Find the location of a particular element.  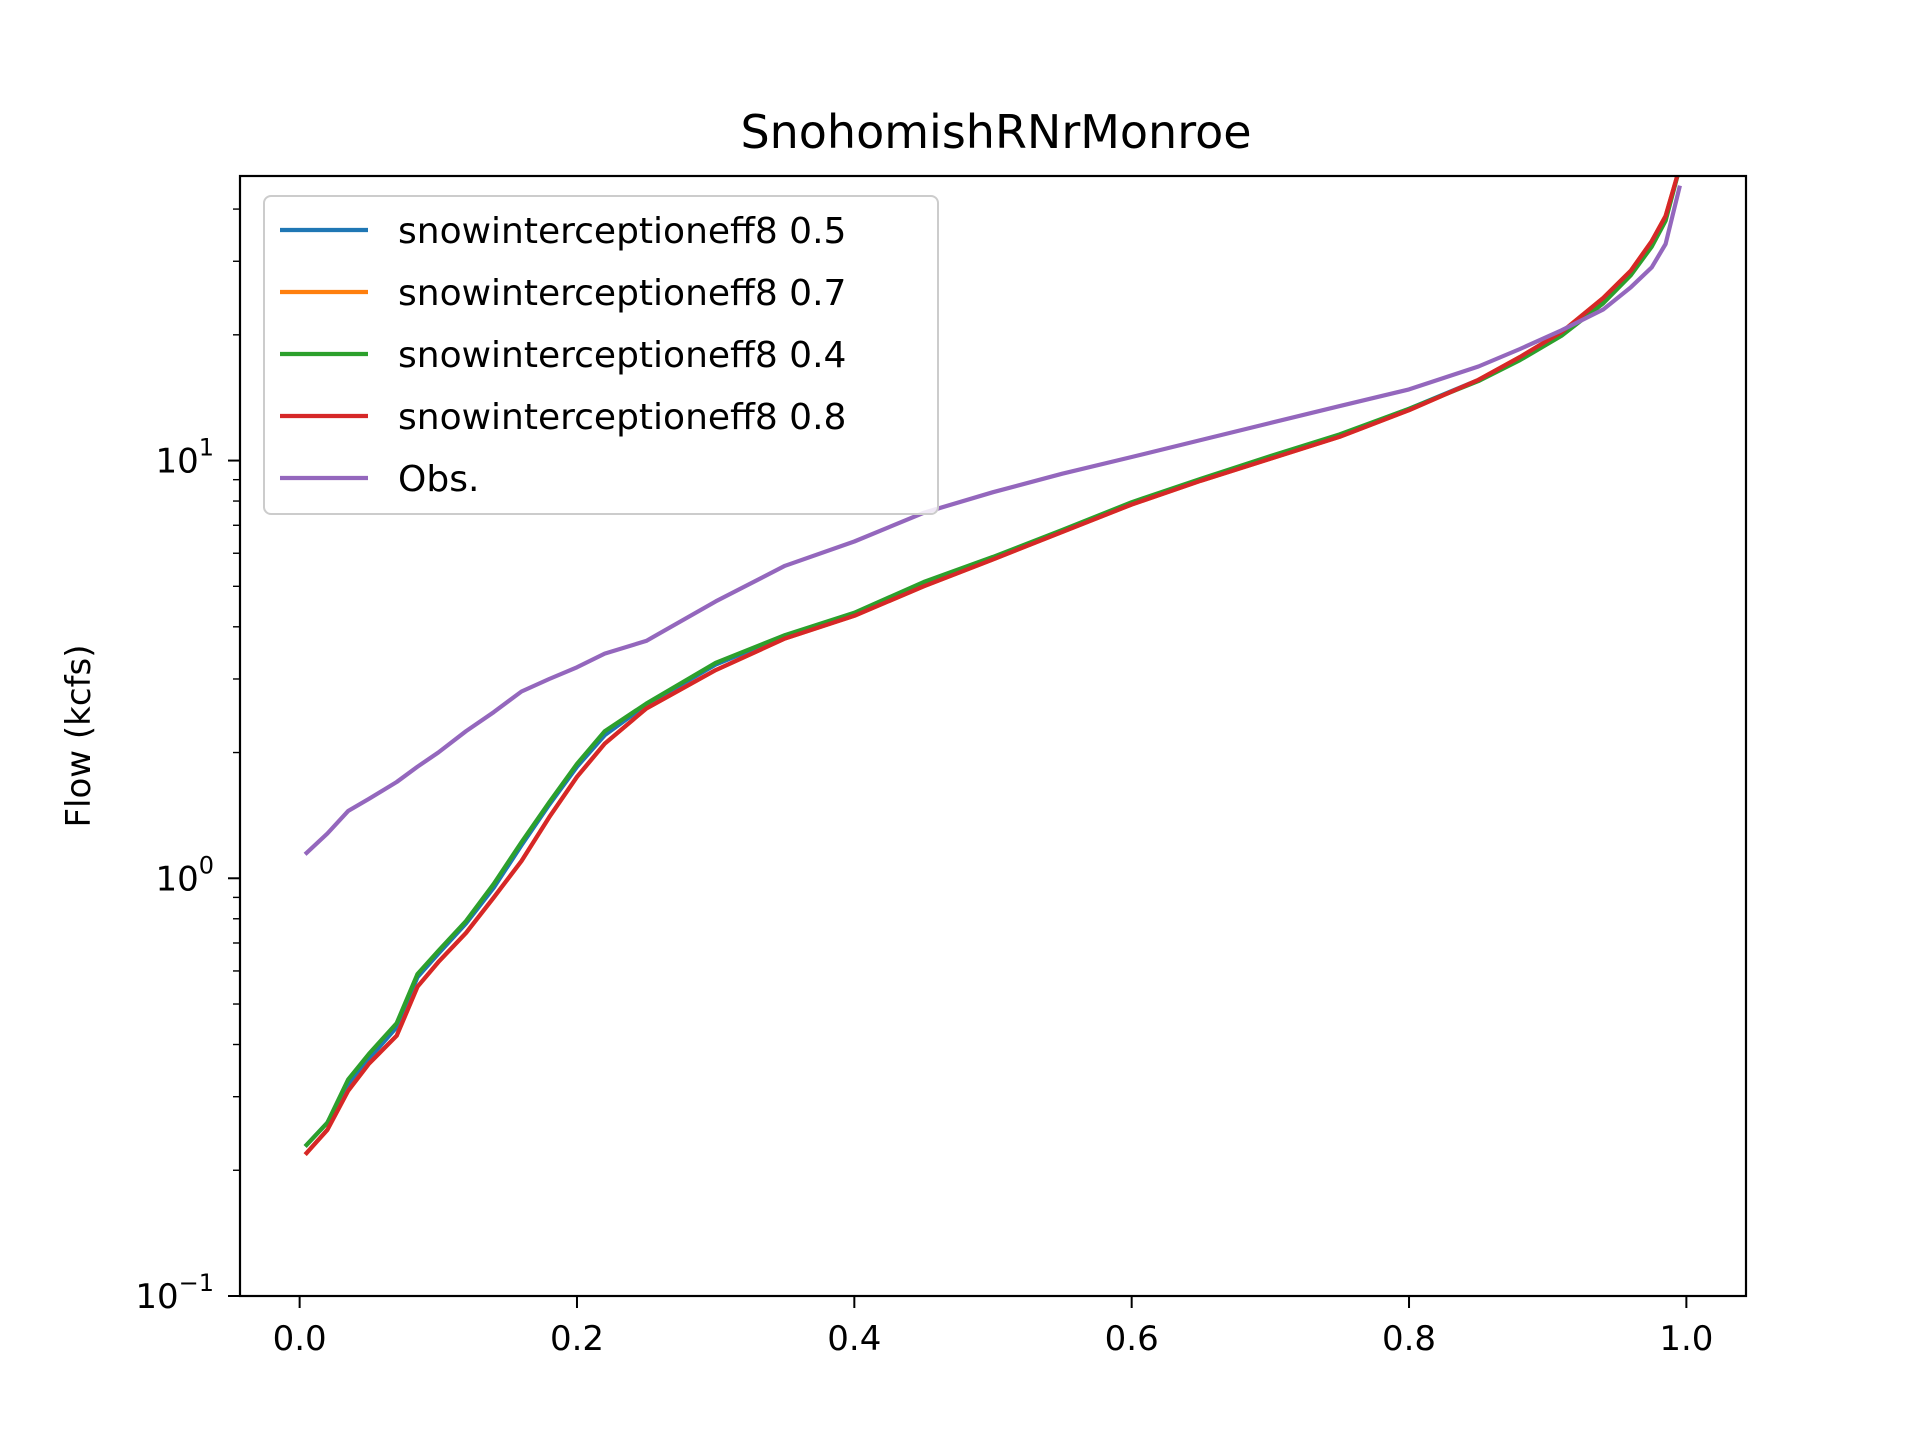

legend-box is located at coordinates (601, 355).